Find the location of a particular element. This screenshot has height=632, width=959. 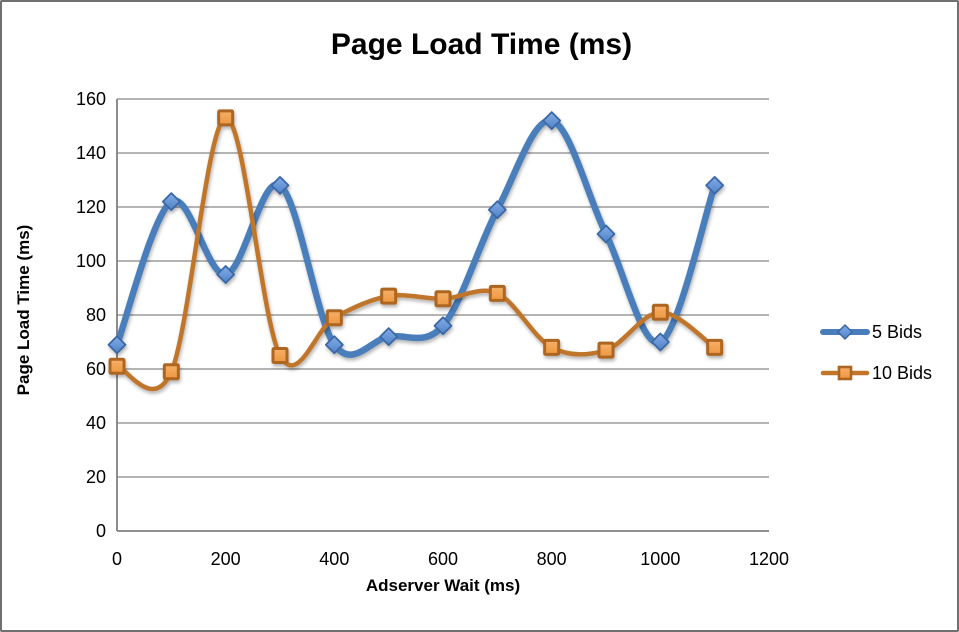

x-tick-label: 800 is located at coordinates (552, 559).